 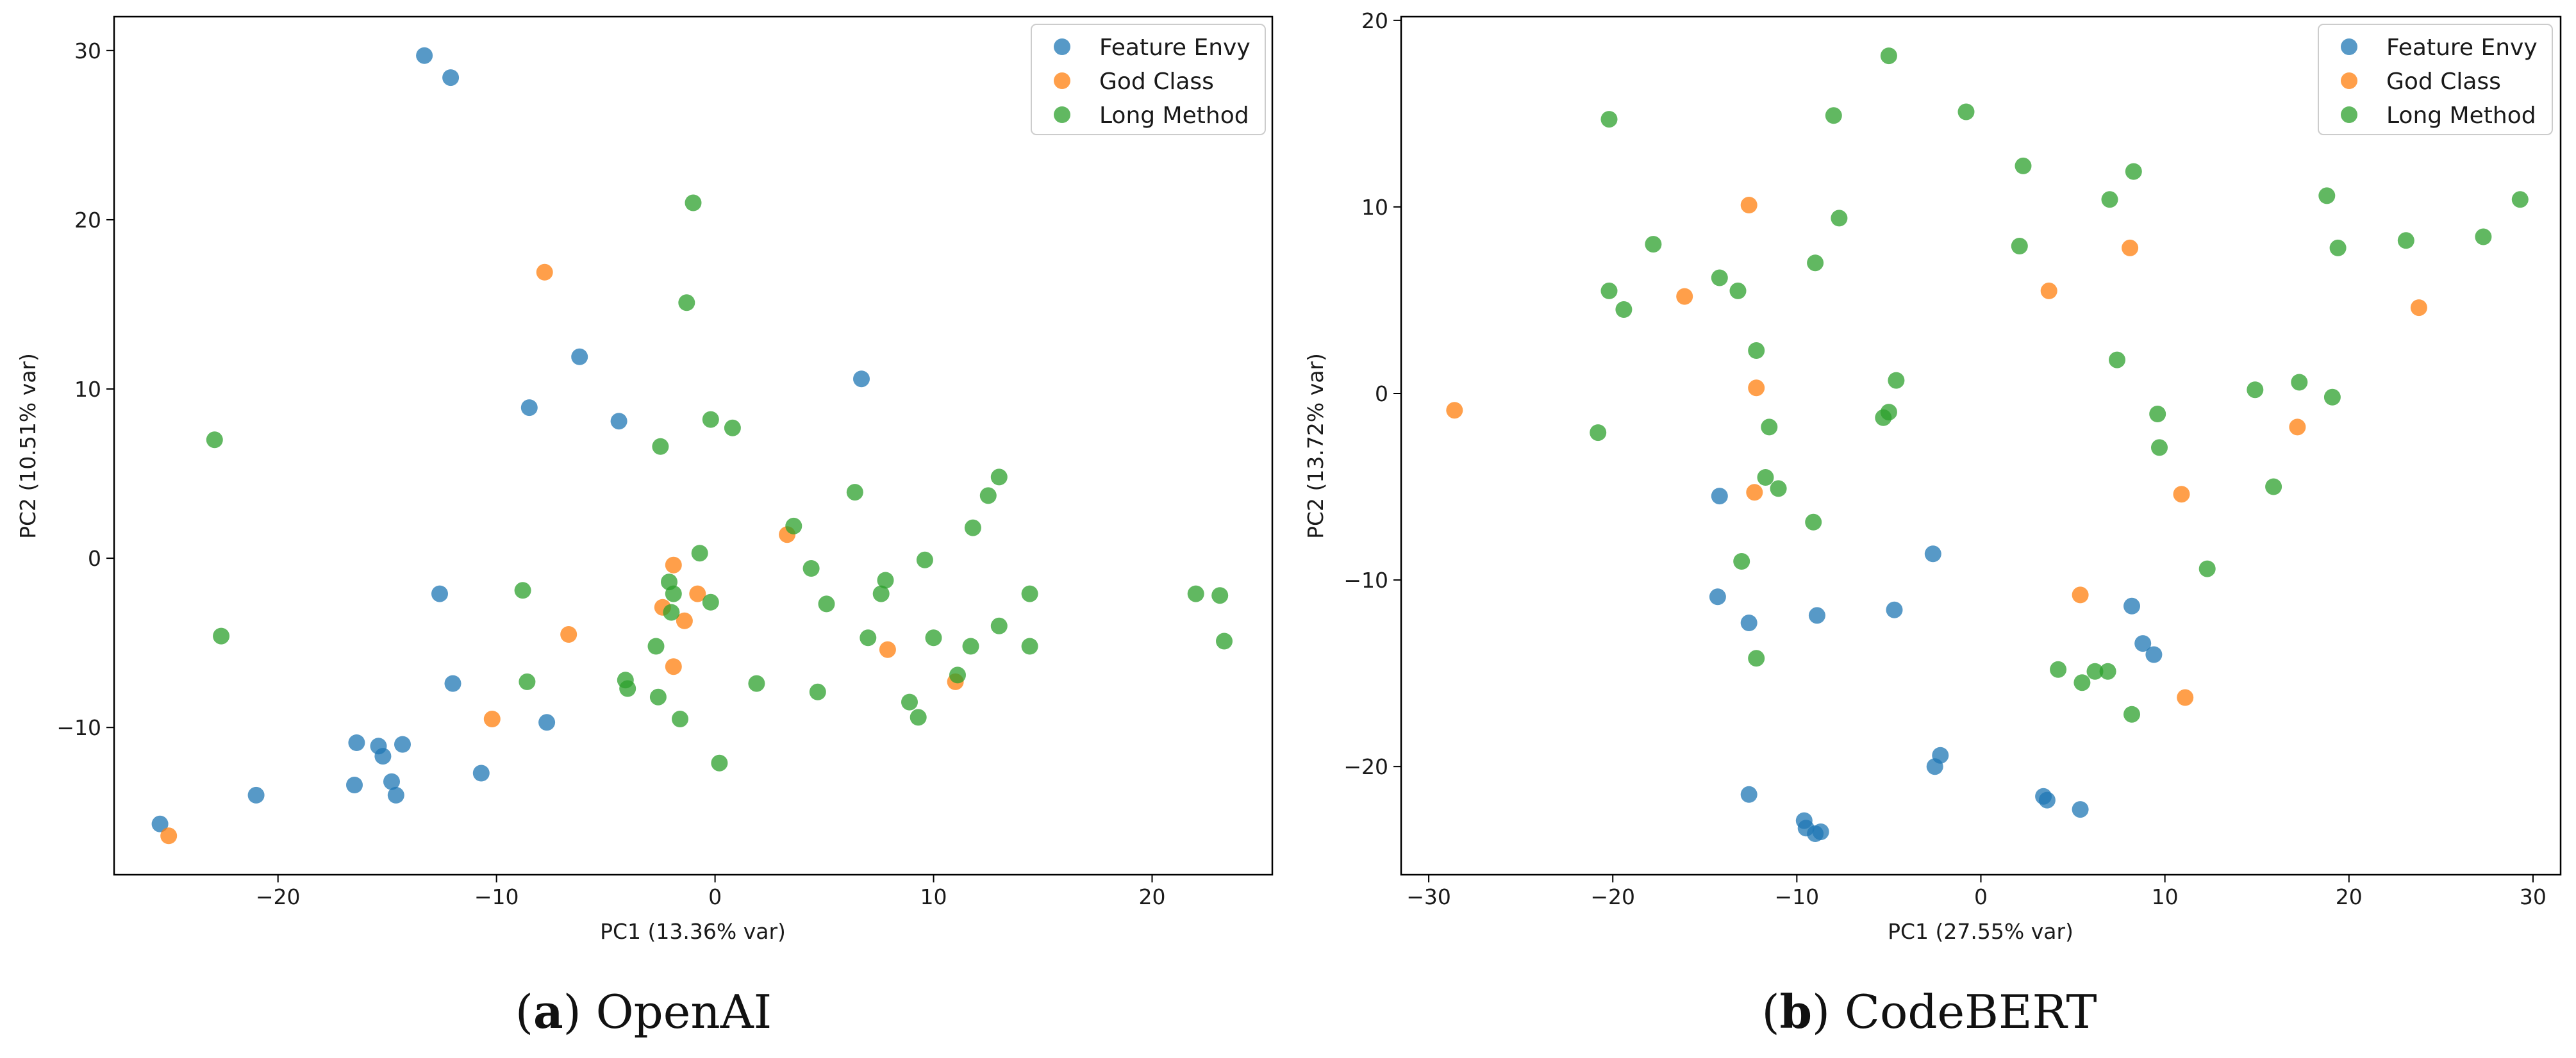 What do you see at coordinates (1977, 892) in the screenshot?
I see `x-axis-ticks: −30 −20 −10 0 10 20 30` at bounding box center [1977, 892].